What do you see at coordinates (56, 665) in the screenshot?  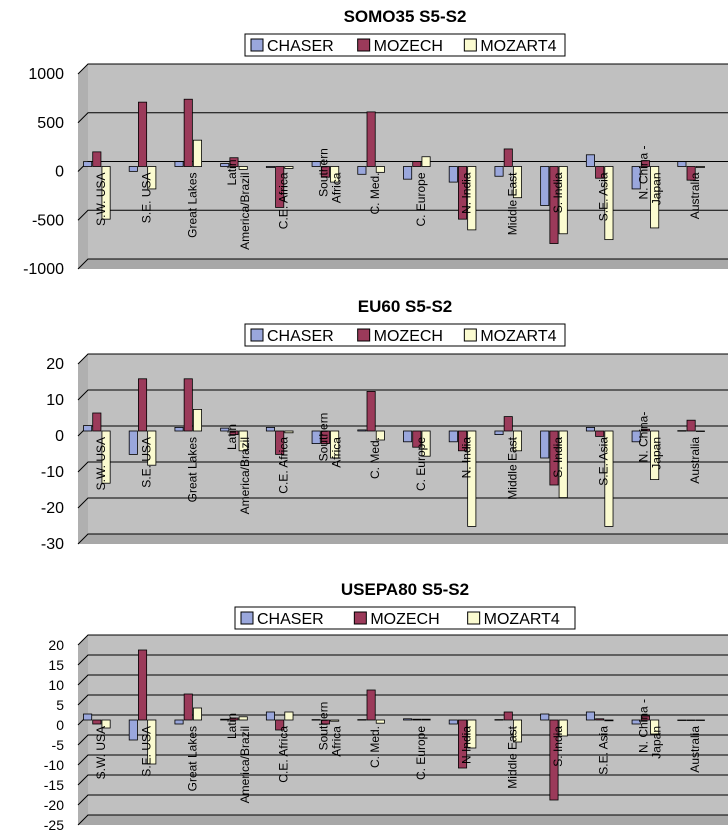 I see `y-tick-label: 15` at bounding box center [56, 665].